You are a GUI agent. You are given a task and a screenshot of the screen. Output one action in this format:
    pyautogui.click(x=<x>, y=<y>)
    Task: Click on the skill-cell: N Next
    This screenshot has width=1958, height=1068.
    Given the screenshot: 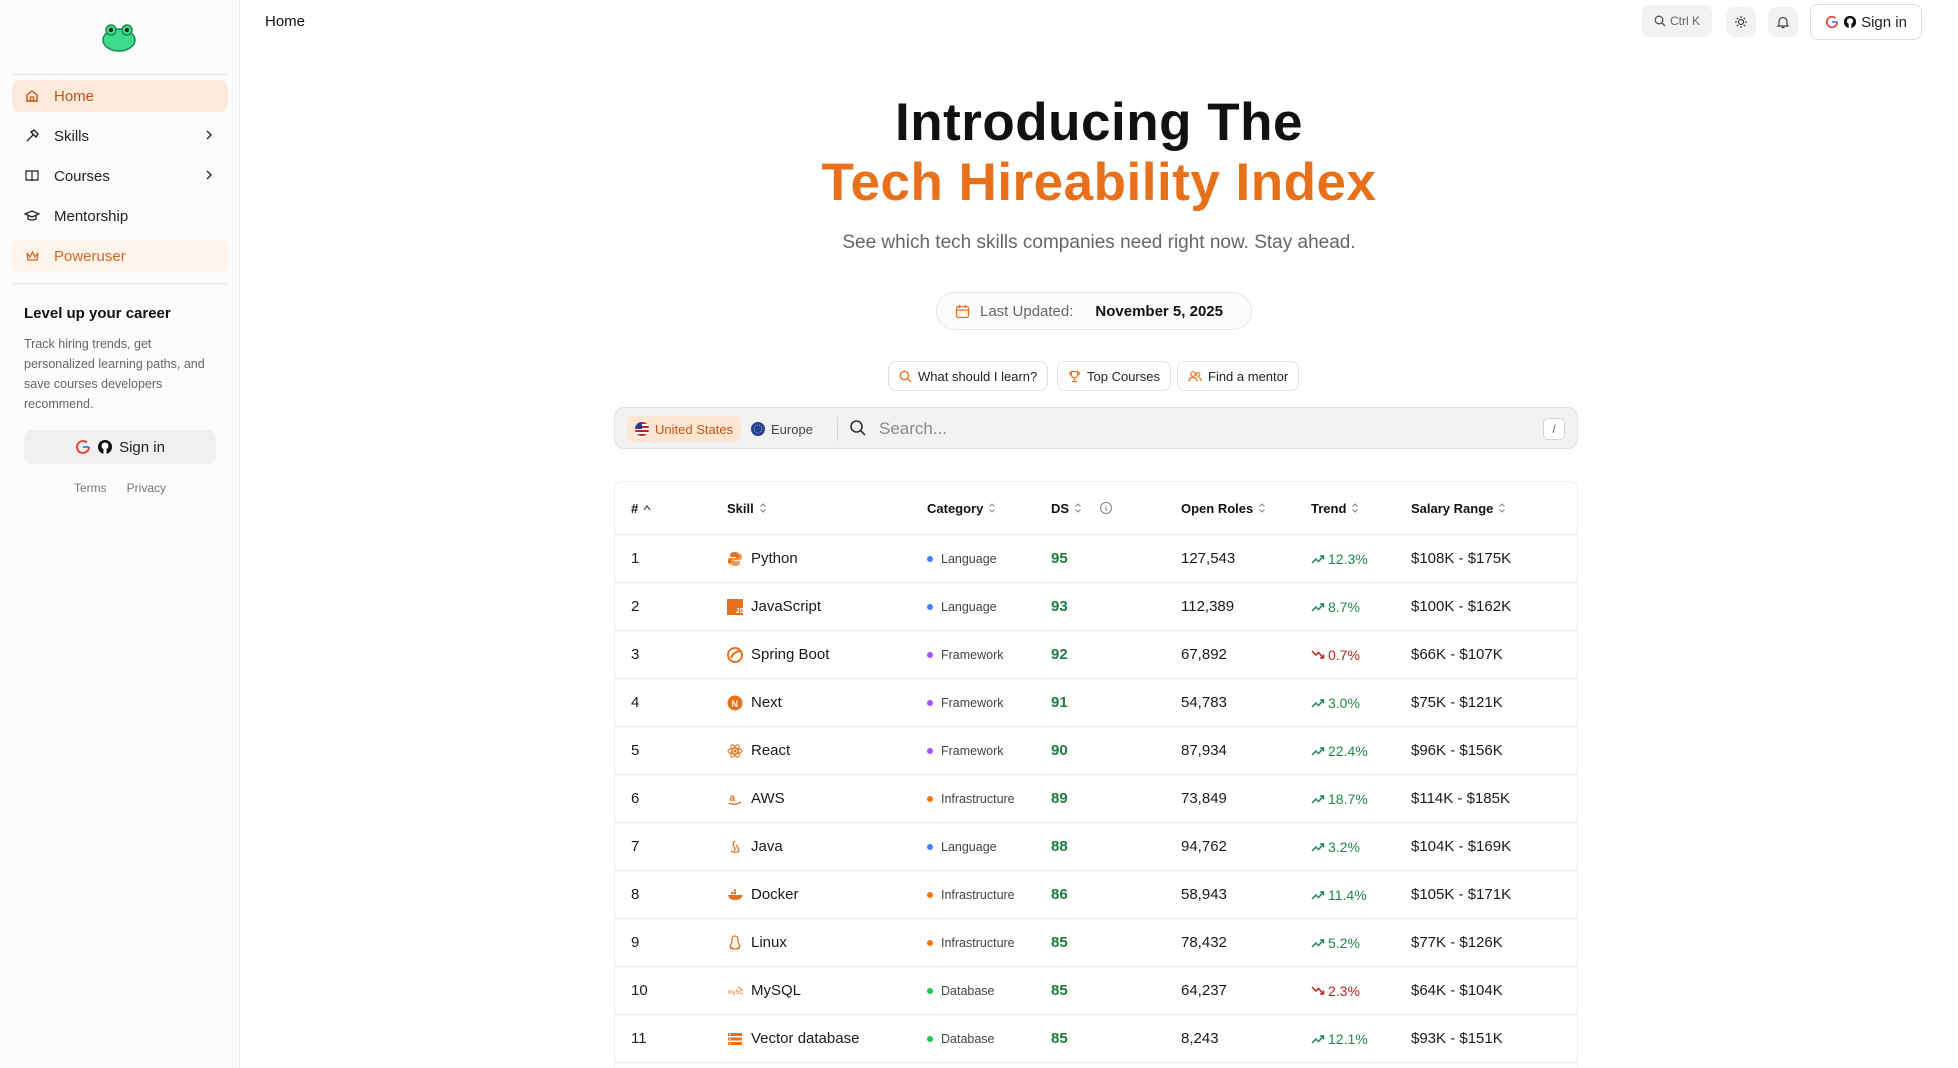 What is the action you would take?
    pyautogui.click(x=754, y=702)
    